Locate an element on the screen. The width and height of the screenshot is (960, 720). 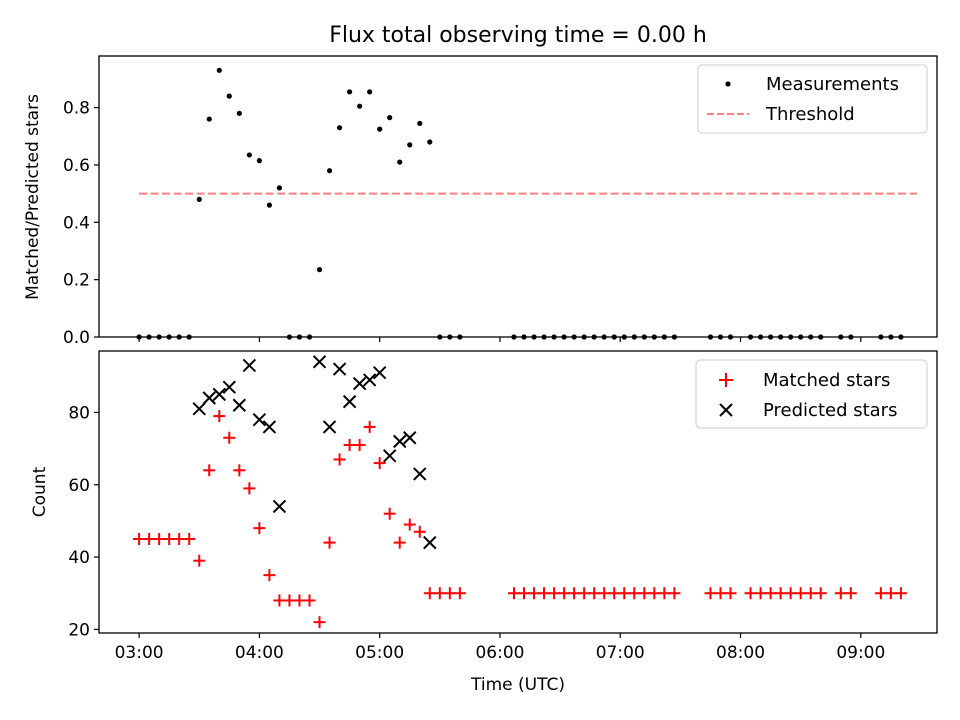
bottom-x-axis-label: Time (UTC) is located at coordinates (517, 685).